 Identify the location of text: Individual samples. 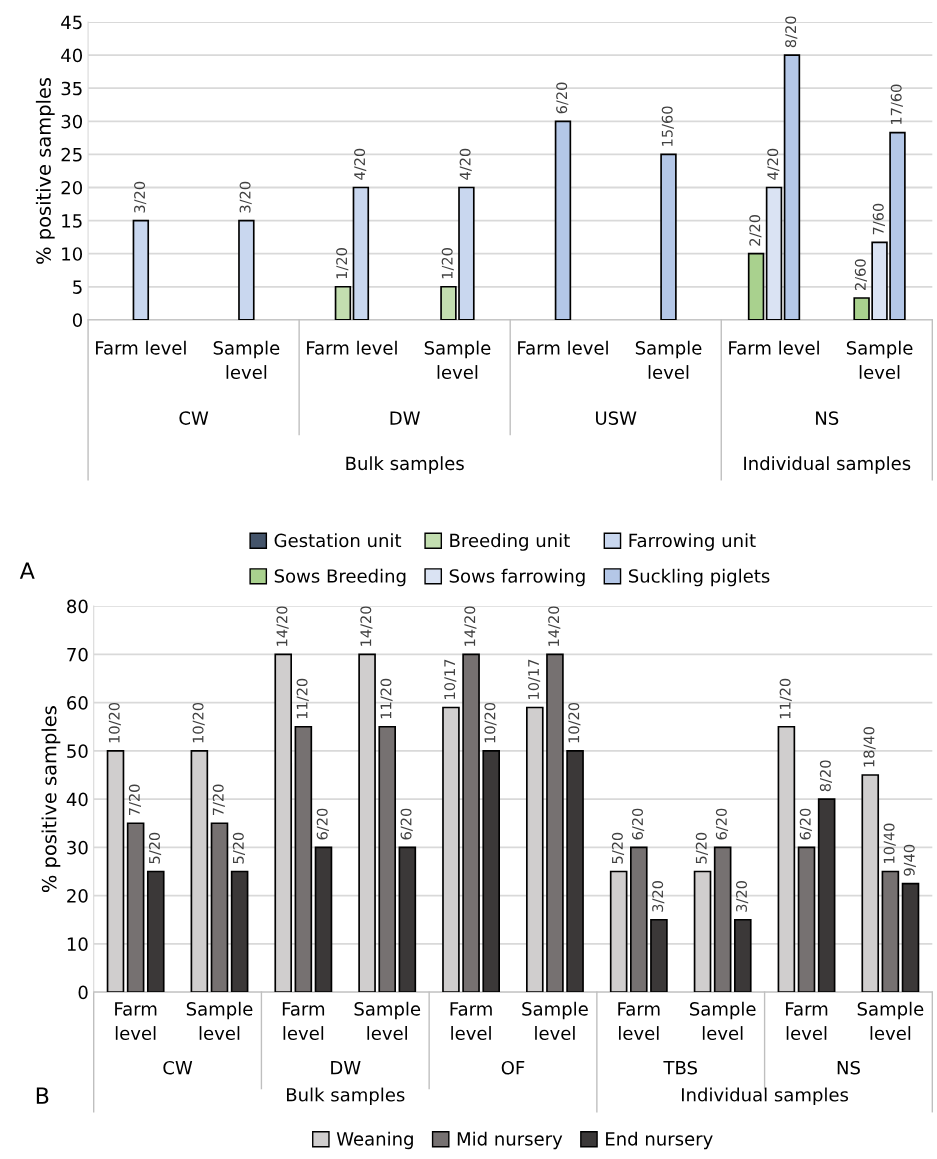
(765, 1096).